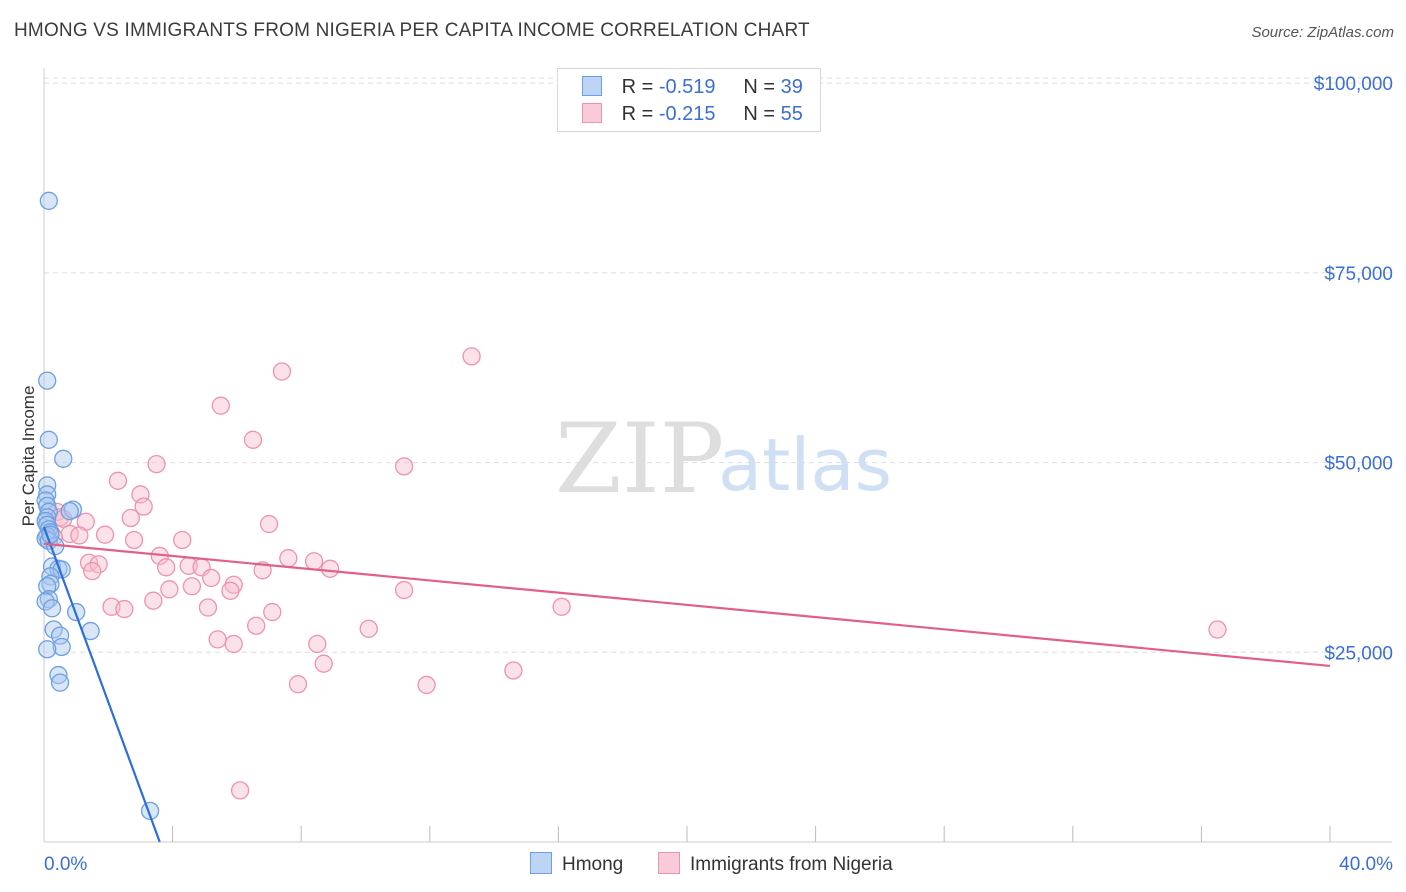  What do you see at coordinates (541, 863) in the screenshot?
I see `hmong-legend-swatch` at bounding box center [541, 863].